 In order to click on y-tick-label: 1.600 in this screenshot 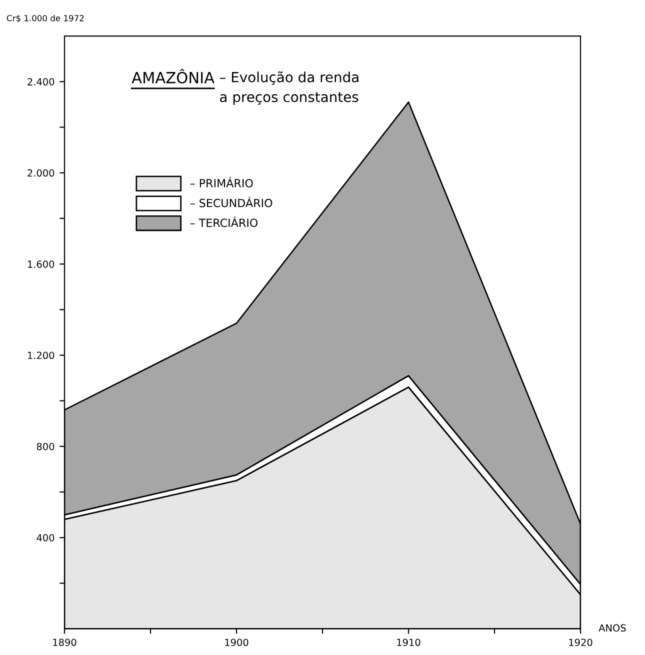, I will do `click(41, 264)`.